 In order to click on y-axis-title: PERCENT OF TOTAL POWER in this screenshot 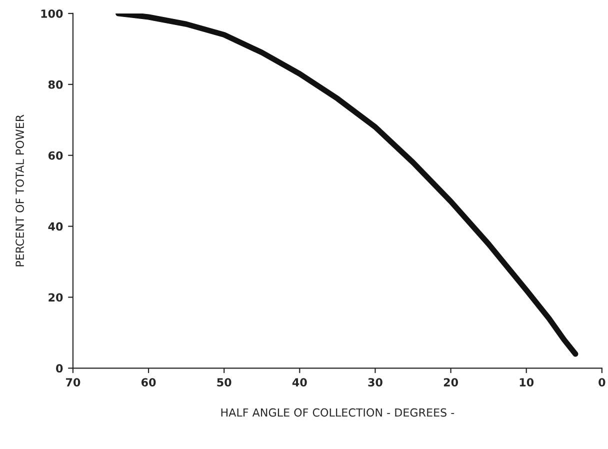, I will do `click(20, 190)`.